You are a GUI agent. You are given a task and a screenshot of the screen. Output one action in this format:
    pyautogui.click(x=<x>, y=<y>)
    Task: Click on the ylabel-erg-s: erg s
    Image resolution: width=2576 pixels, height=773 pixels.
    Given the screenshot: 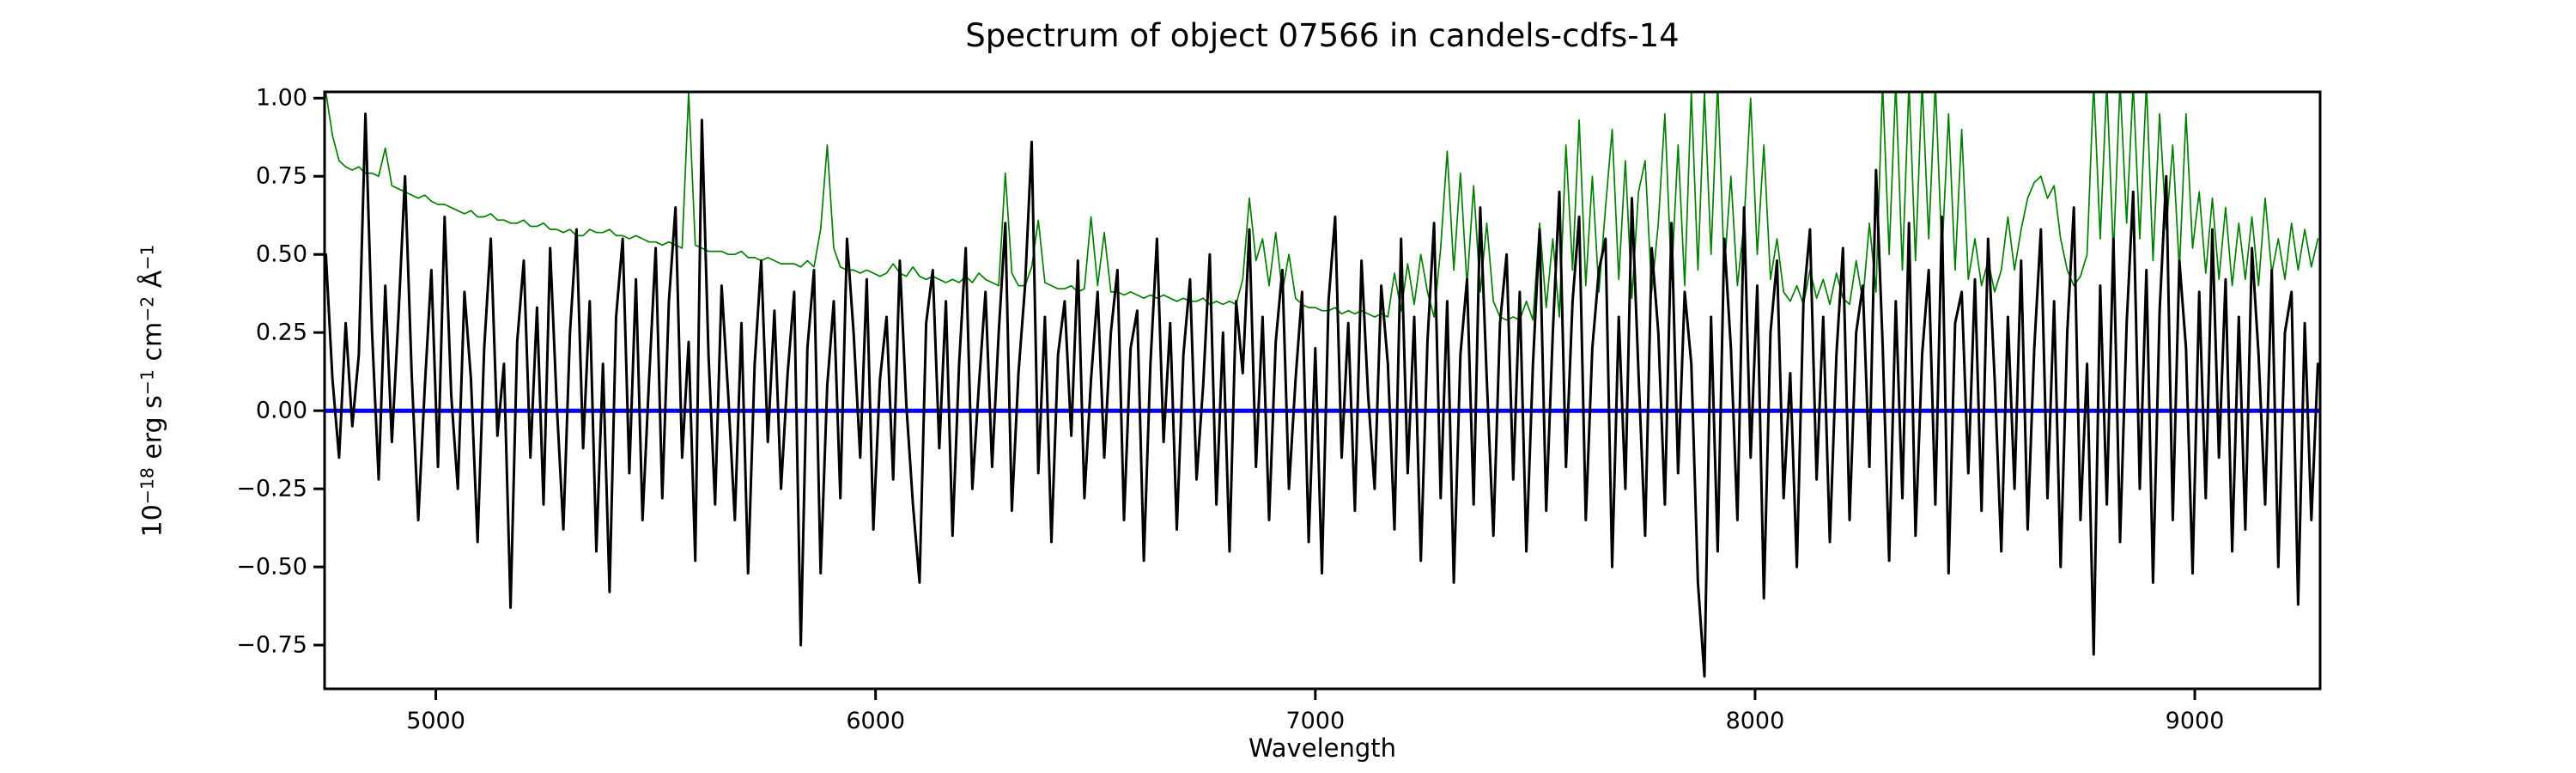 What is the action you would take?
    pyautogui.click(x=153, y=431)
    